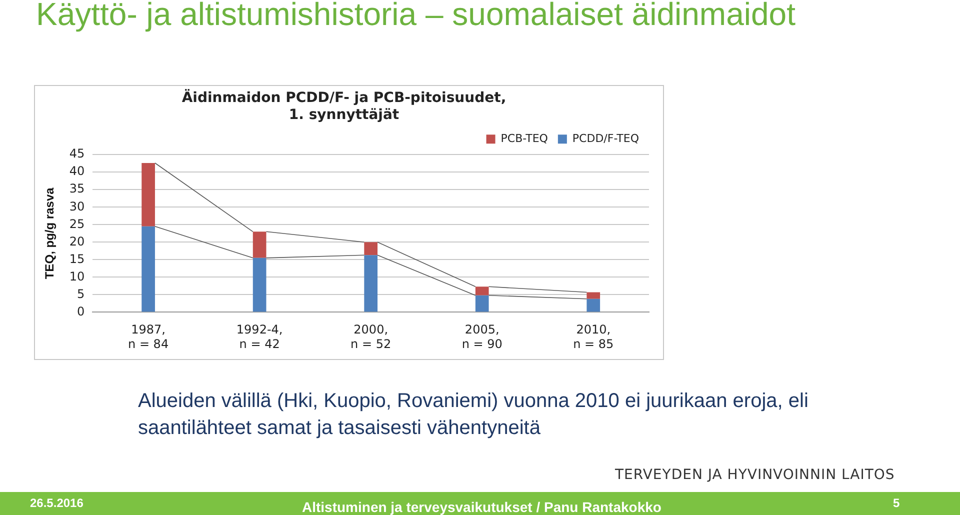 The height and width of the screenshot is (515, 960). What do you see at coordinates (344, 106) in the screenshot?
I see `chart-title: Äidinmaidon PCDD/F- ja PCB-pitoisuudet, 1. synnyttäjät` at bounding box center [344, 106].